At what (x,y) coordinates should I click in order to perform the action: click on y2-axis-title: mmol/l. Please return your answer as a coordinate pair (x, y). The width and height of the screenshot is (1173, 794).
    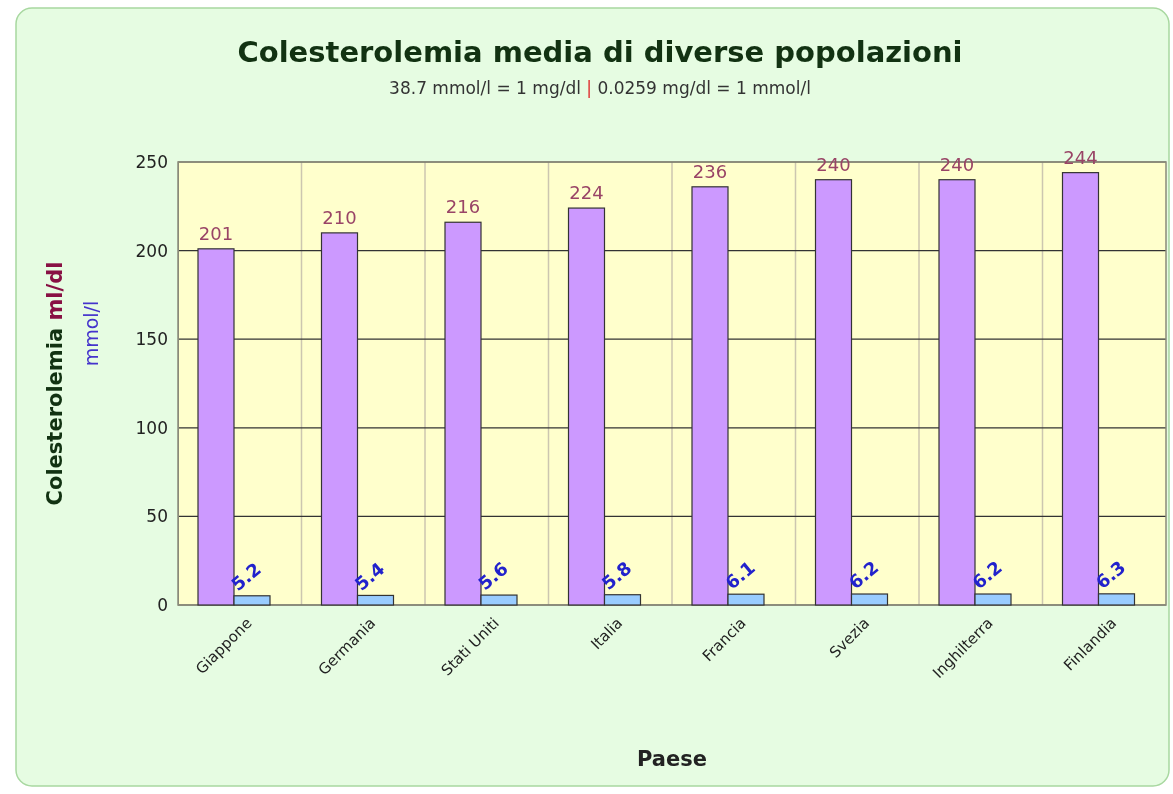
    Looking at the image, I should click on (91, 333).